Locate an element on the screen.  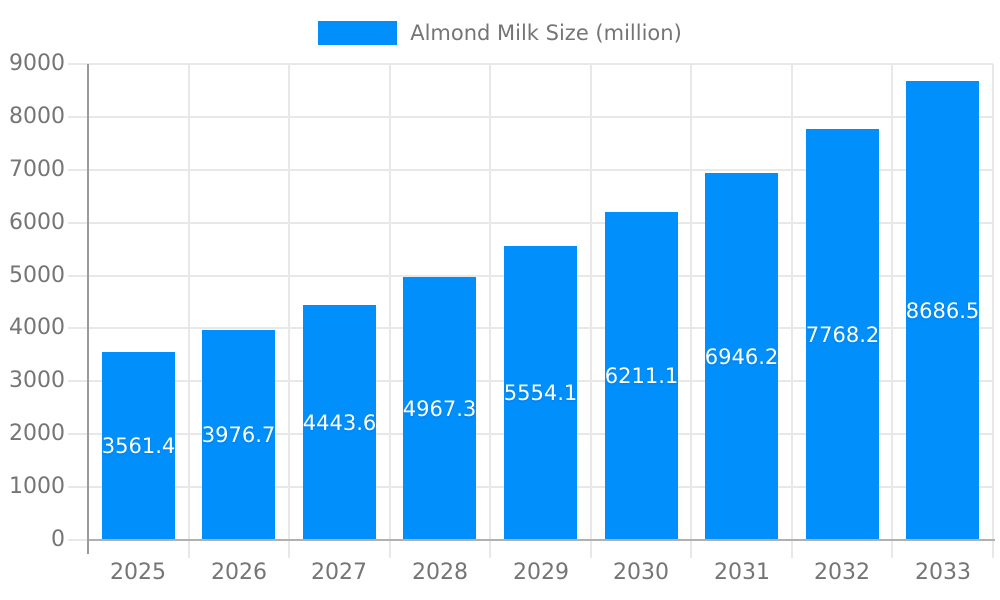
bar: 5554.1 is located at coordinates (540, 393).